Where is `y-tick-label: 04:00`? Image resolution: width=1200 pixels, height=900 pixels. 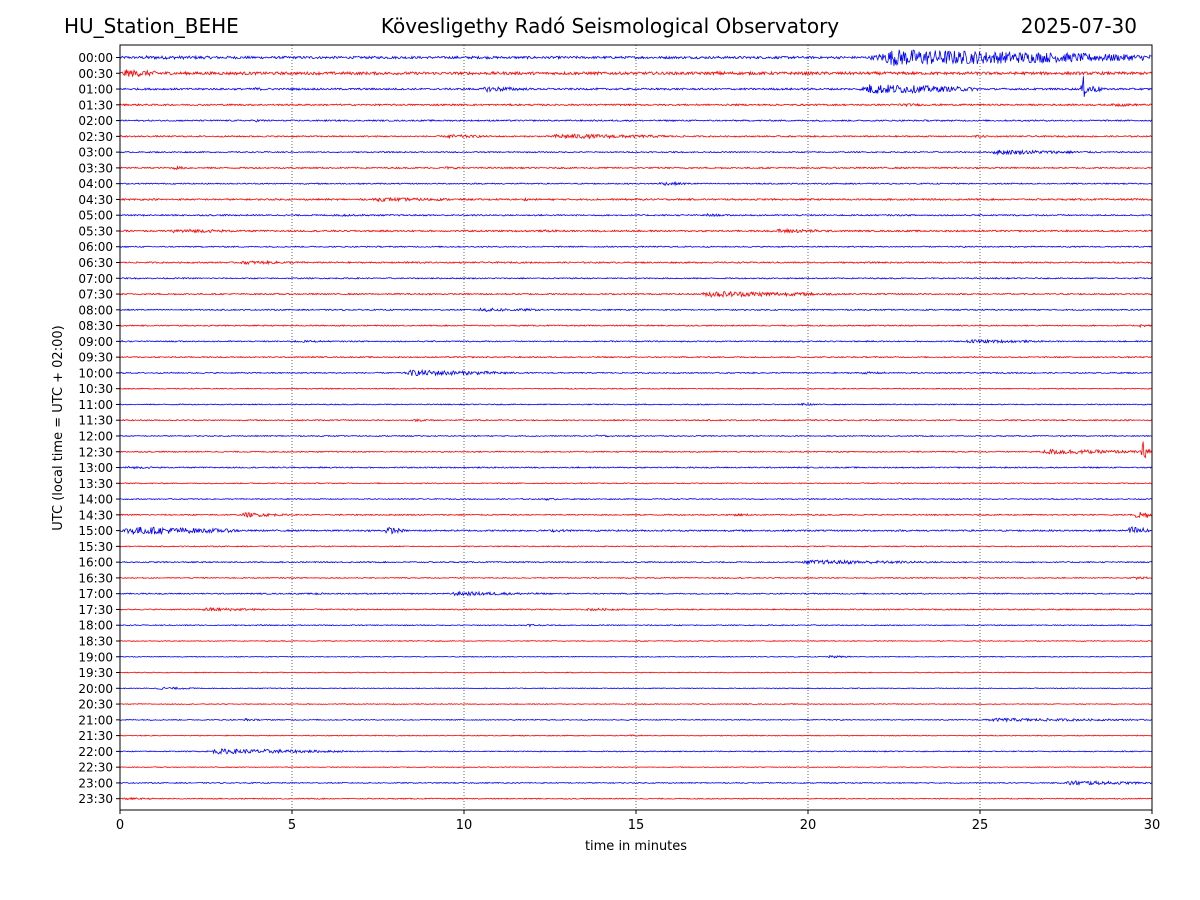
y-tick-label: 04:00 is located at coordinates (95, 184).